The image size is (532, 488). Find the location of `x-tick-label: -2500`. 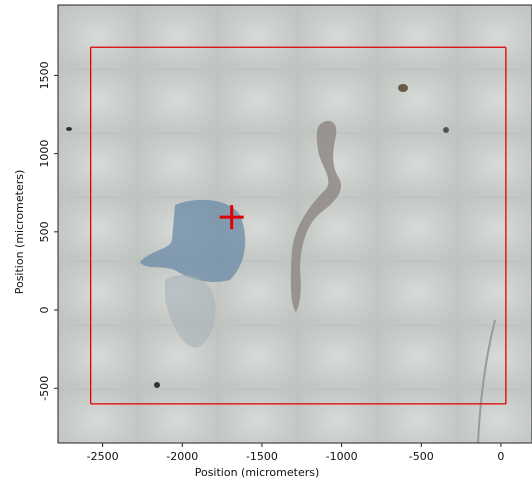

x-tick-label: -2500 is located at coordinates (103, 456).